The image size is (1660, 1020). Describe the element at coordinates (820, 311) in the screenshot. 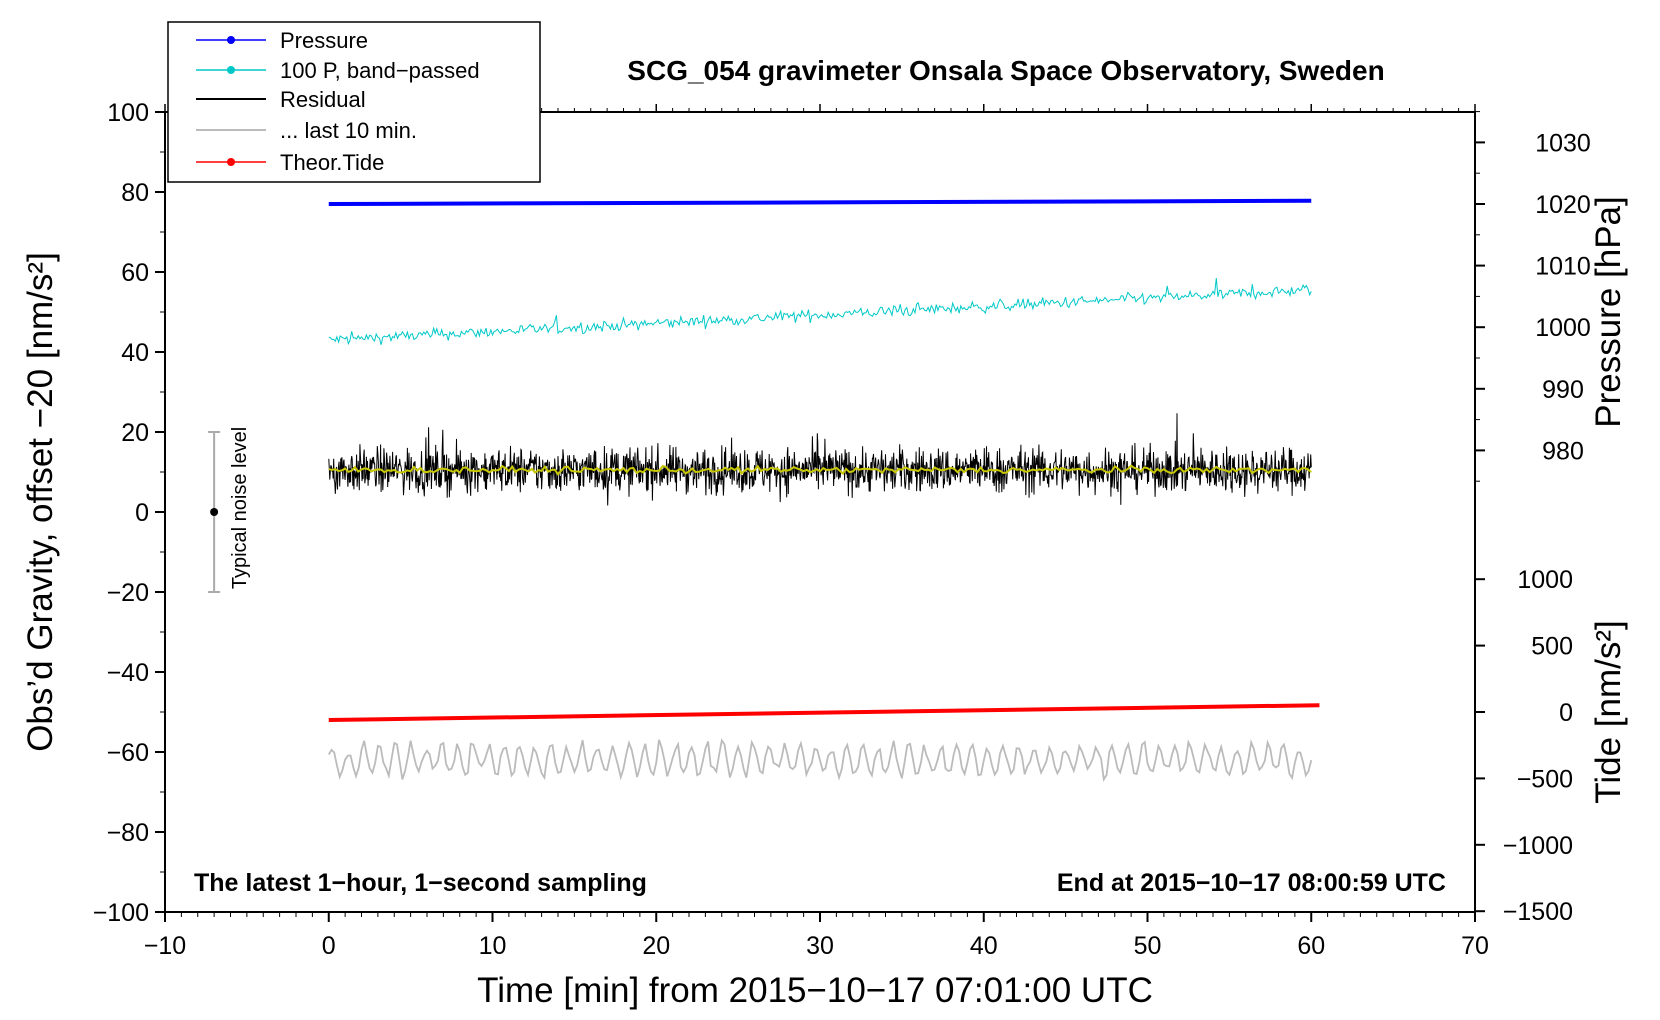

I see `series-band-passed` at that location.